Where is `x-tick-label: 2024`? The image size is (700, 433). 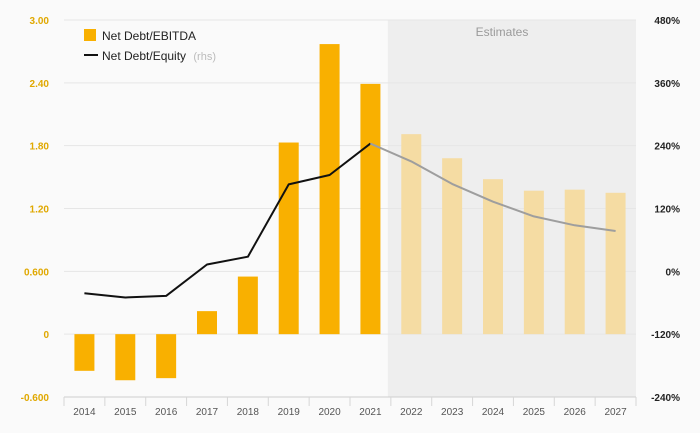 x-tick-label: 2024 is located at coordinates (493, 412).